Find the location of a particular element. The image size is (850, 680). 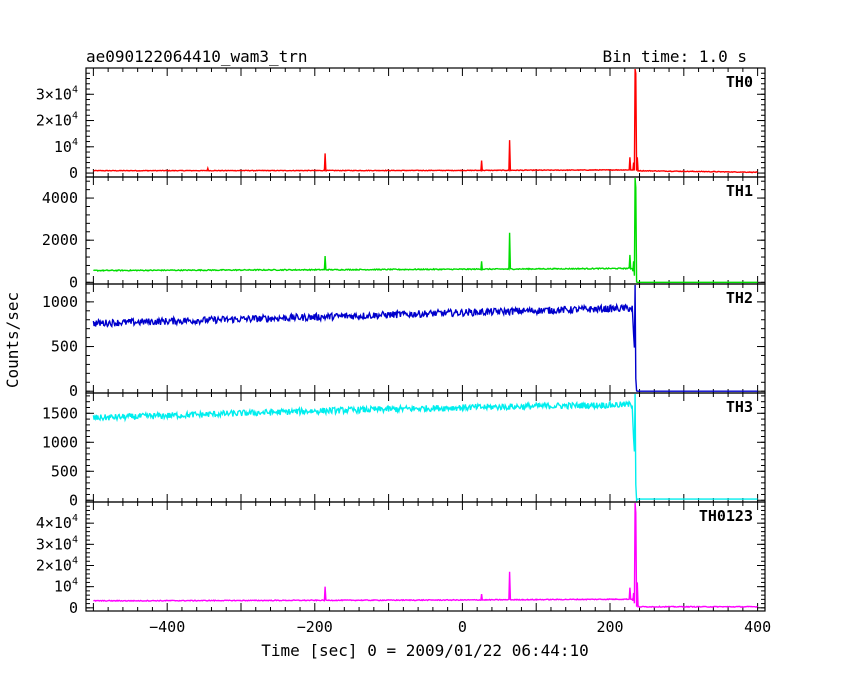

y-axis-label: Counts/sec is located at coordinates (12, 340).